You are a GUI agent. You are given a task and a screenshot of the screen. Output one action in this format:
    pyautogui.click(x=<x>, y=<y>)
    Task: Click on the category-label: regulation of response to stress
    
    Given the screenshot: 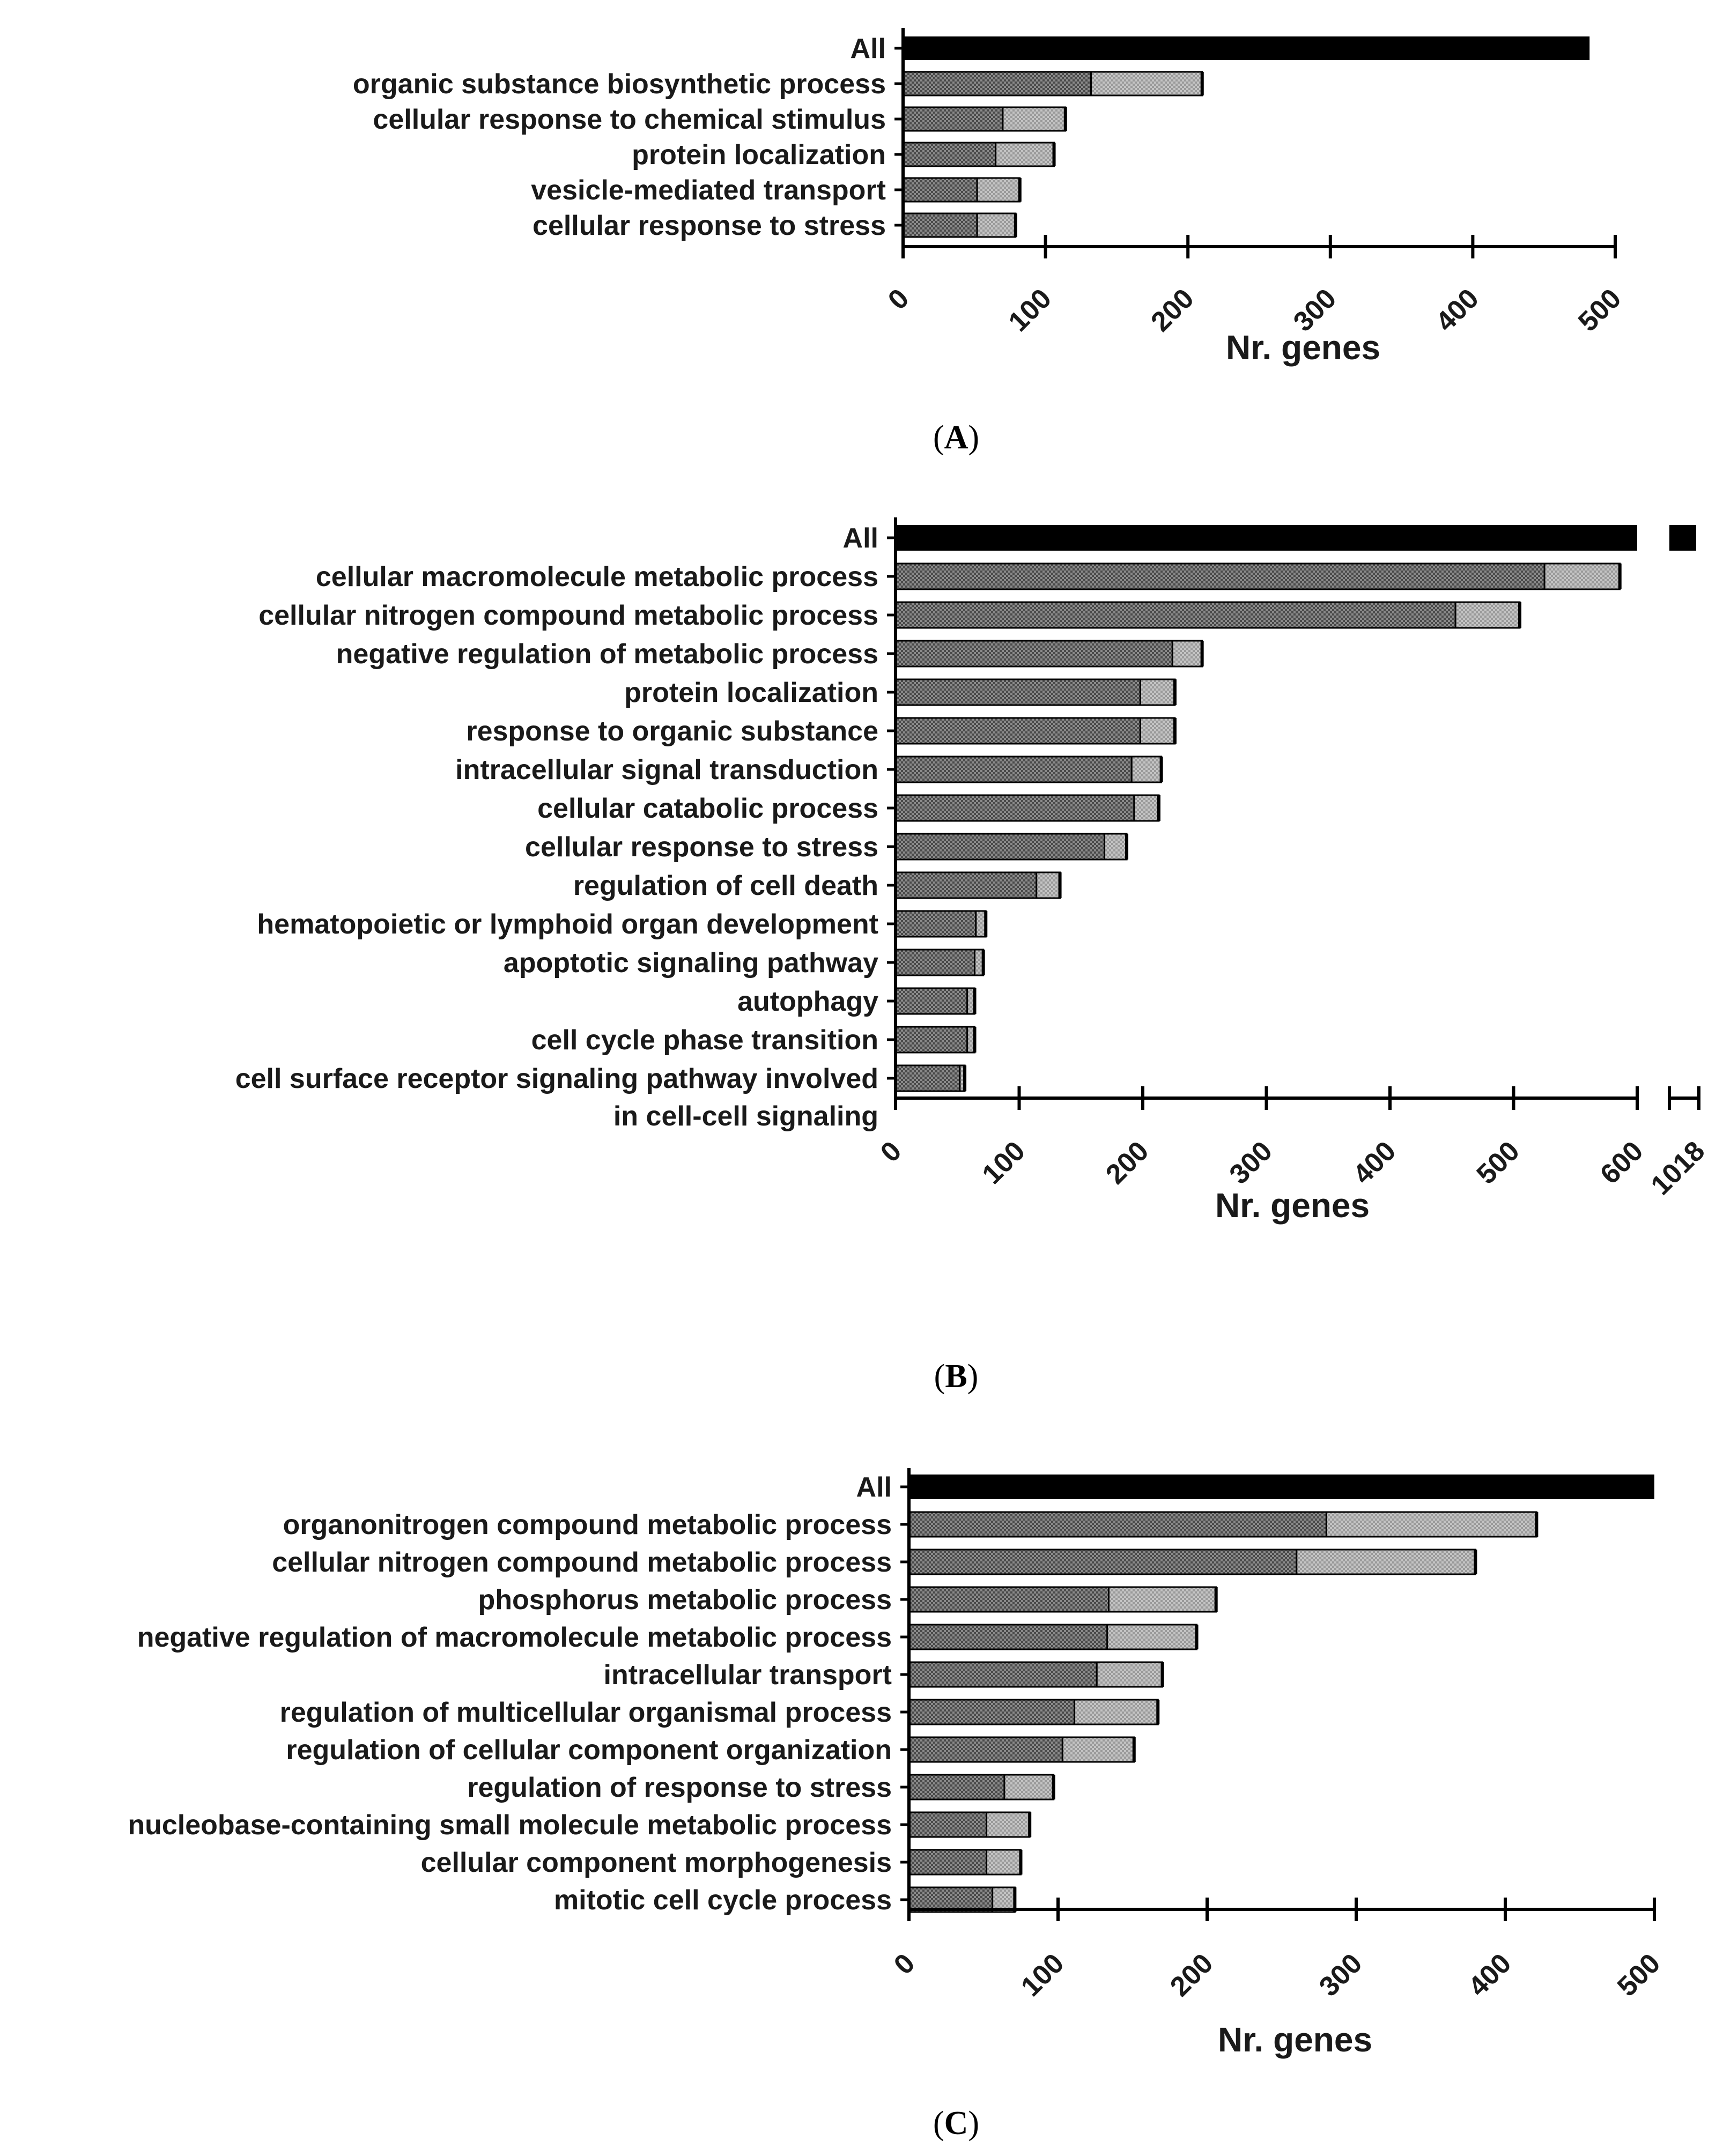 What is the action you would take?
    pyautogui.click(x=679, y=1787)
    